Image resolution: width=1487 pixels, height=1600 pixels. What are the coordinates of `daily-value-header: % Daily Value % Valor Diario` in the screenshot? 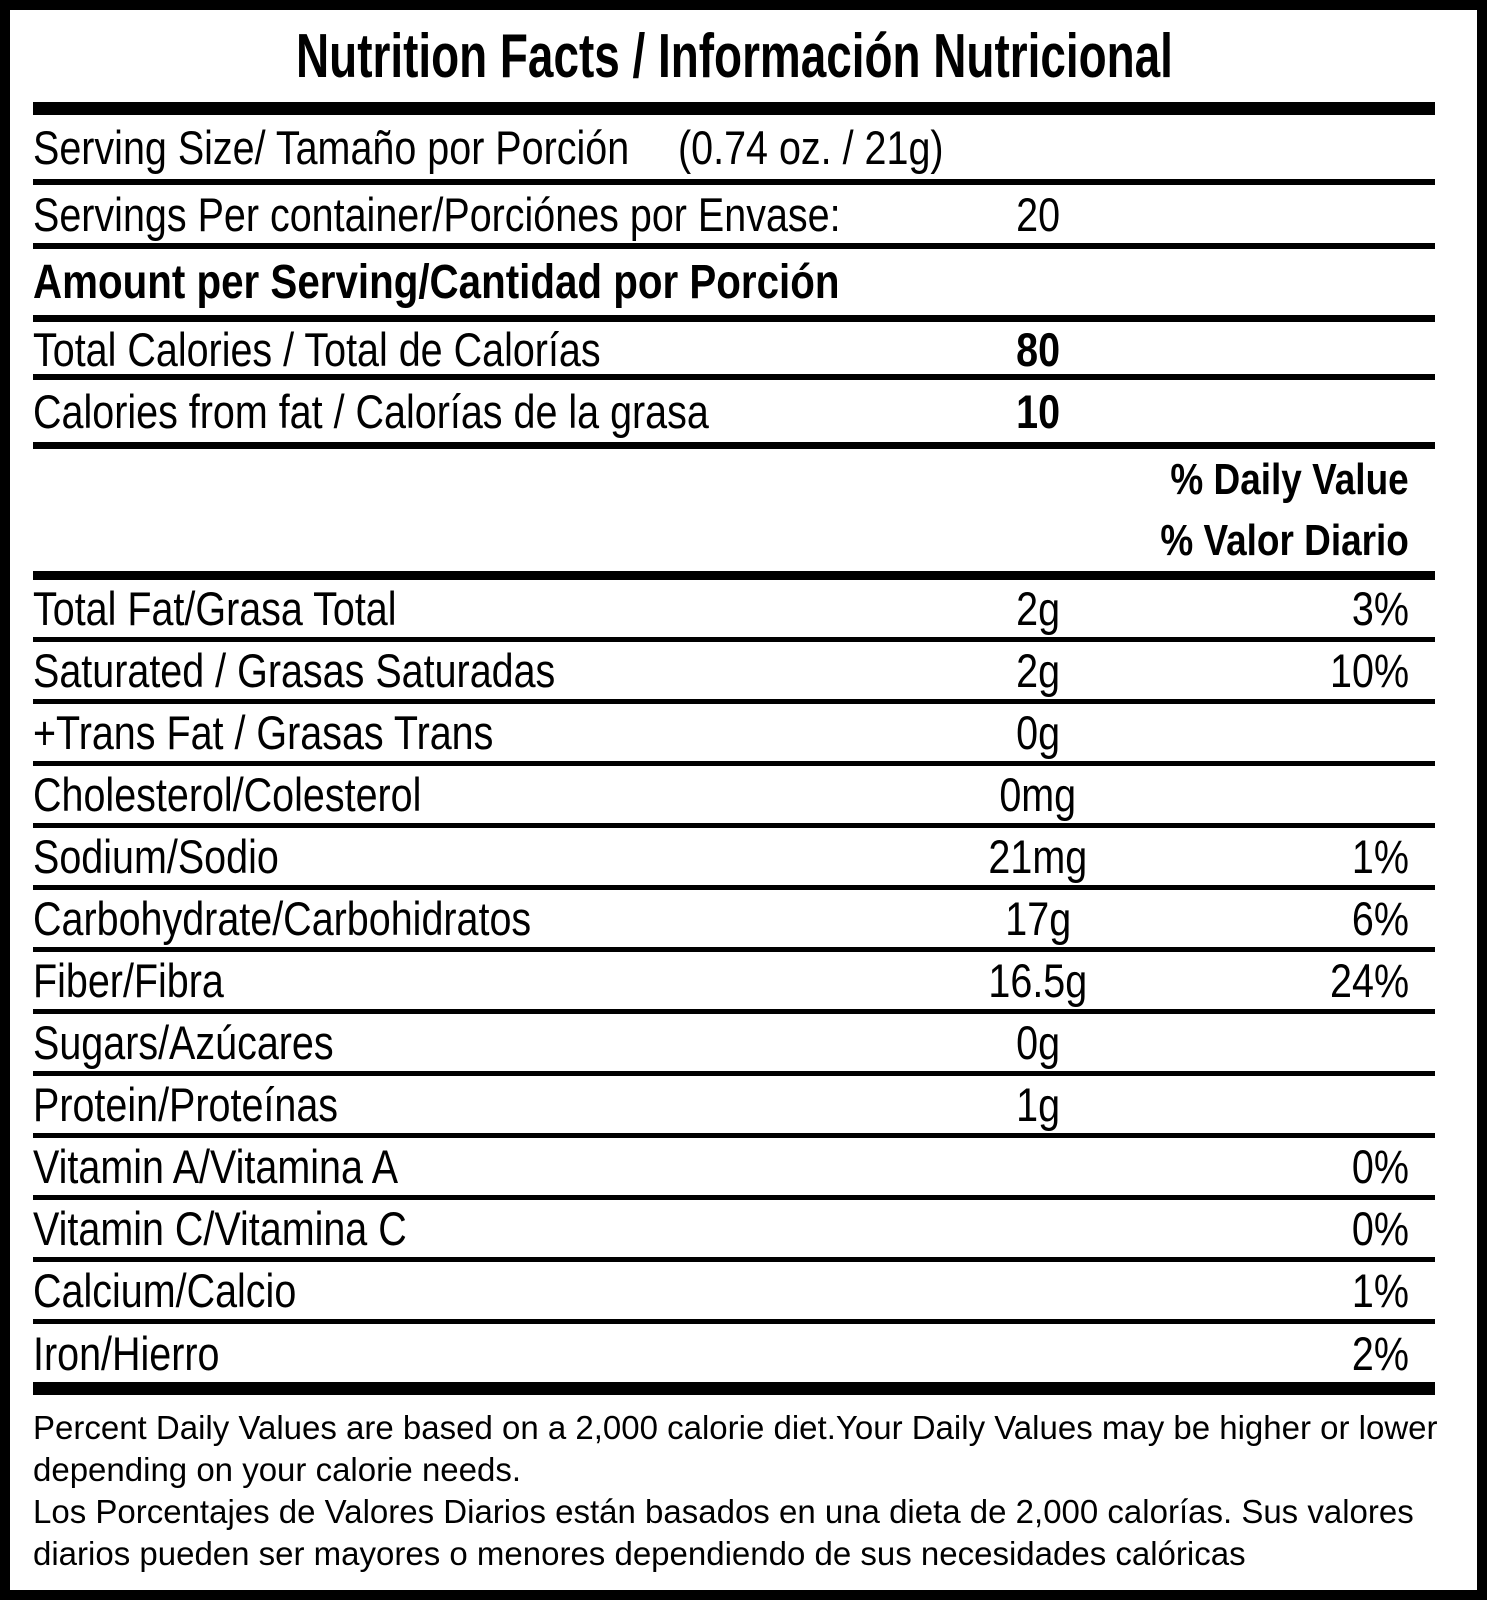 It's located at (734, 510).